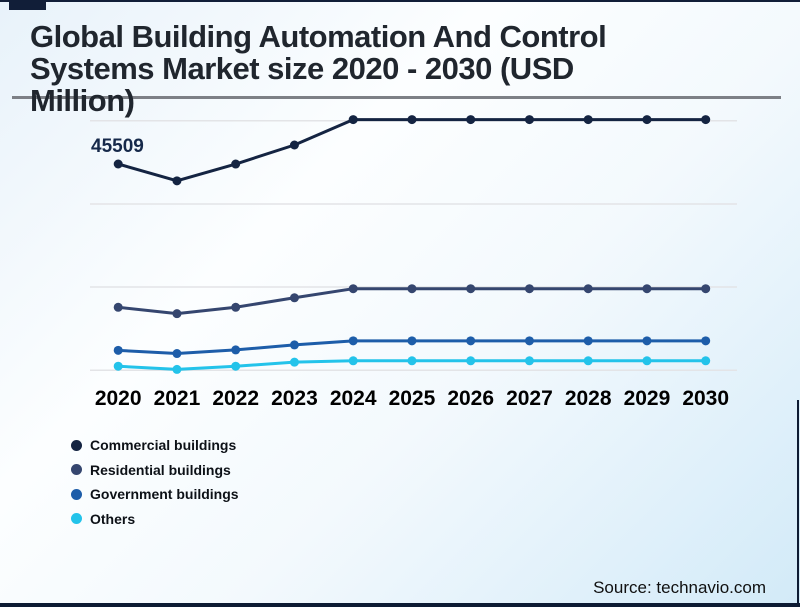  I want to click on legend-item-commercial-buildings: Commercial buildings, so click(155, 445).